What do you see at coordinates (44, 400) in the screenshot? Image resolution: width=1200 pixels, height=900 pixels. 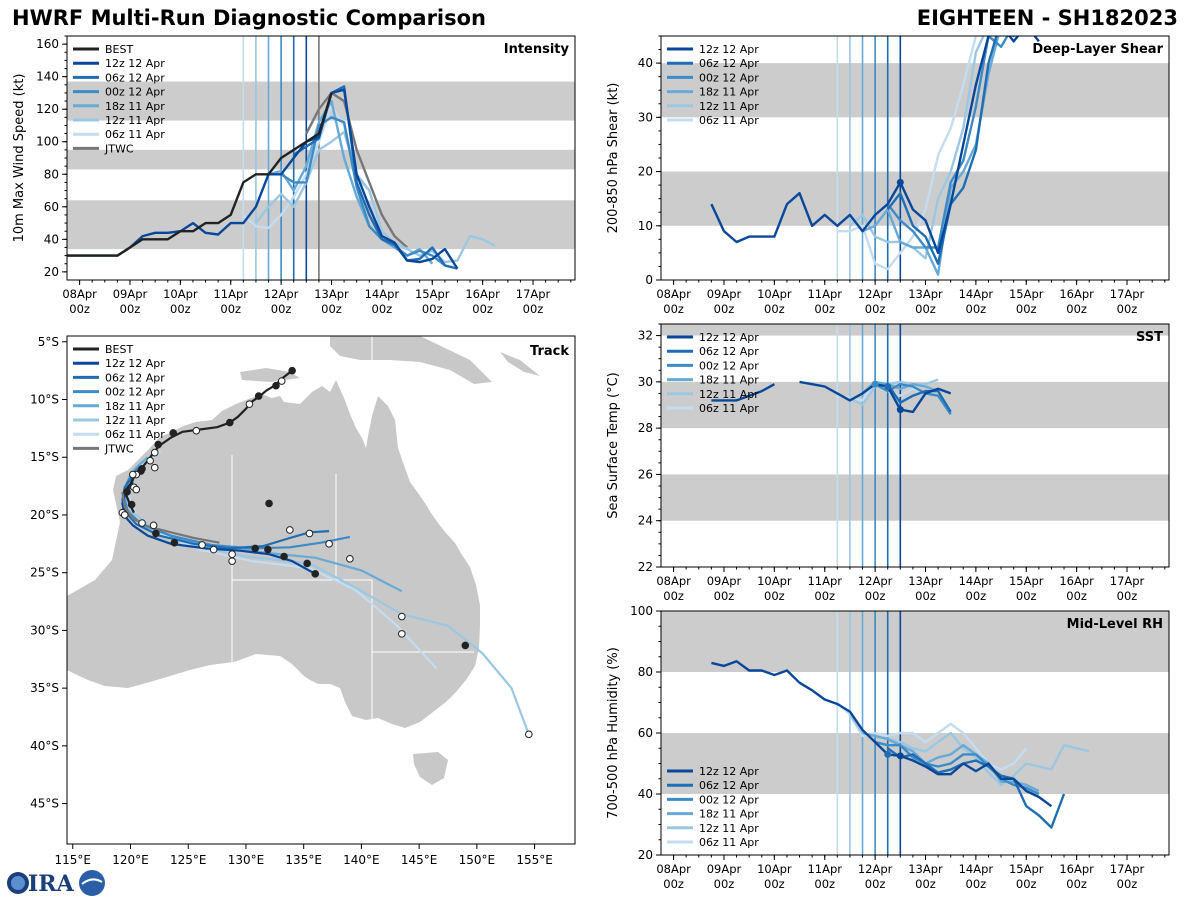 I see `y-tick-label: 10°S` at bounding box center [44, 400].